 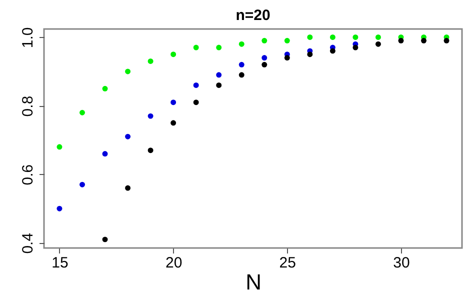 I want to click on x-tick-label: 15, so click(x=60, y=263).